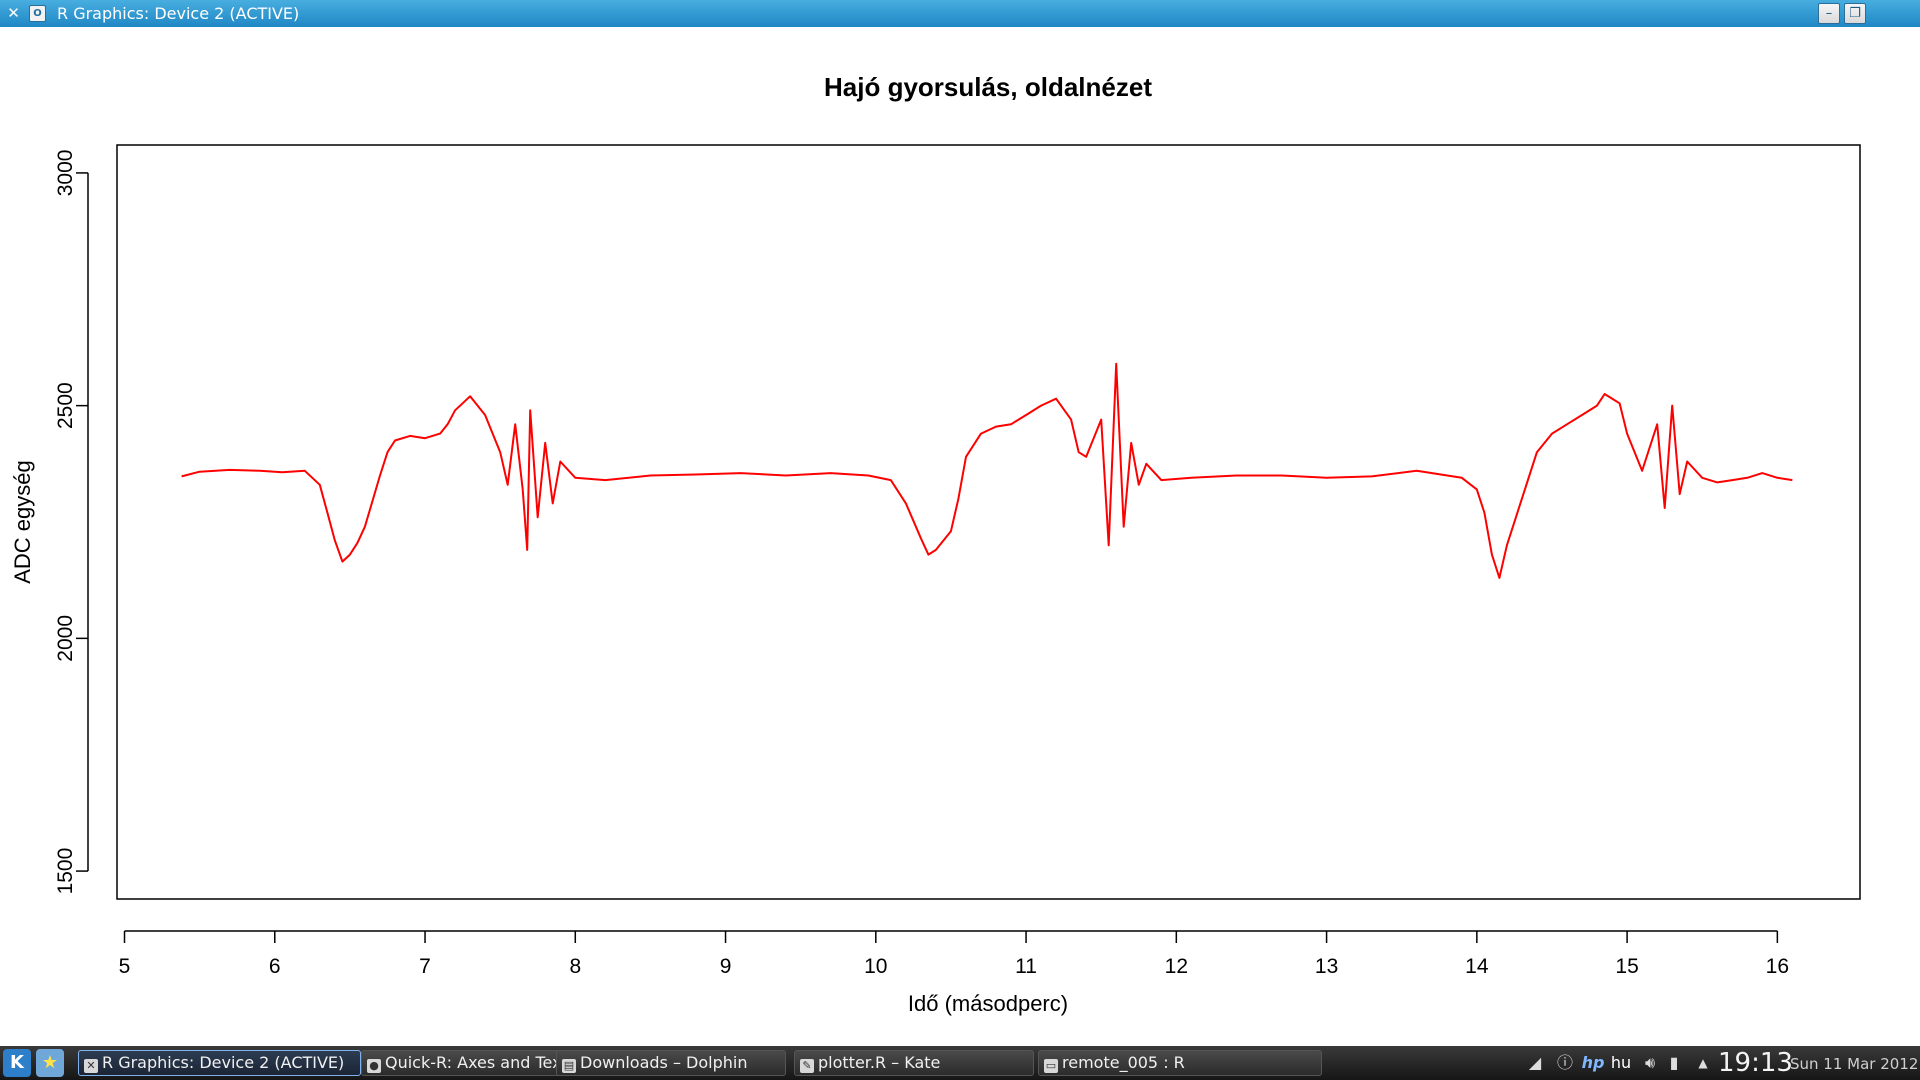  What do you see at coordinates (1650, 1062) in the screenshot?
I see `volume-icon: 🔊︎` at bounding box center [1650, 1062].